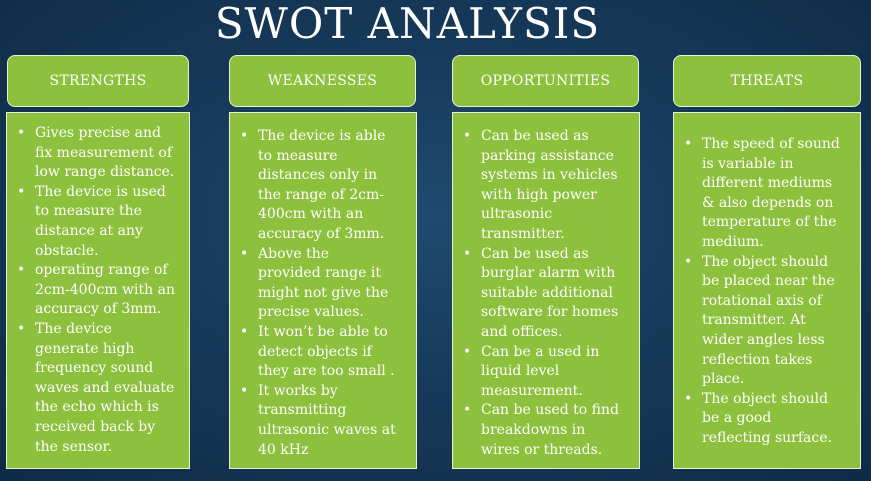 The image size is (871, 481). I want to click on weaknesses-header: WEAKNESSES, so click(322, 81).